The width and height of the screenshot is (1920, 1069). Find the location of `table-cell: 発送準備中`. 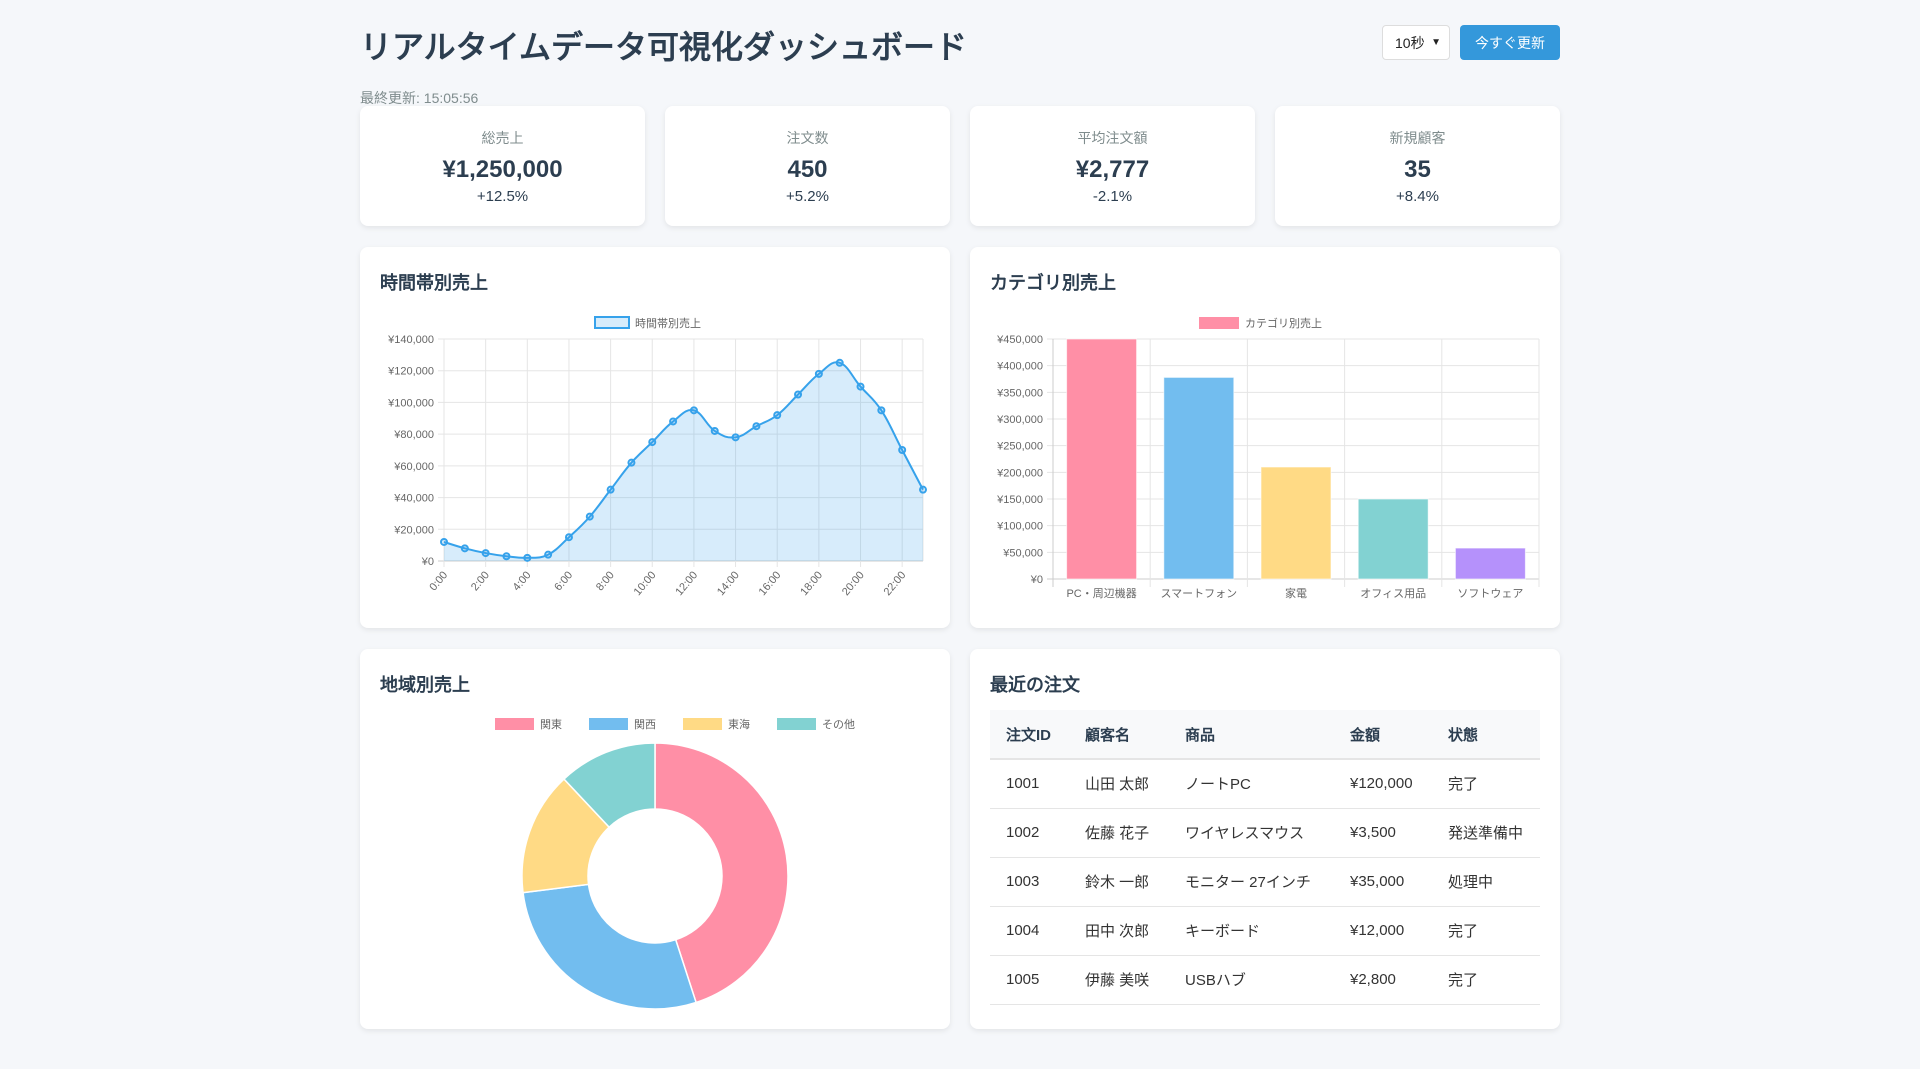

table-cell: 発送準備中 is located at coordinates (1486, 833).